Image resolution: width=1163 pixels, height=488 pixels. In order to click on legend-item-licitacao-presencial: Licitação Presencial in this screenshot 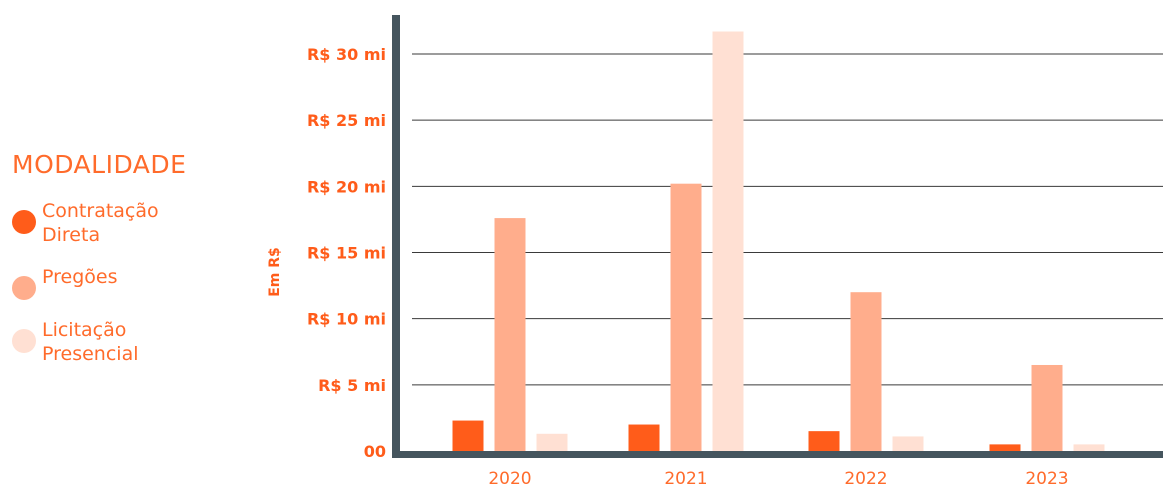, I will do `click(127, 342)`.